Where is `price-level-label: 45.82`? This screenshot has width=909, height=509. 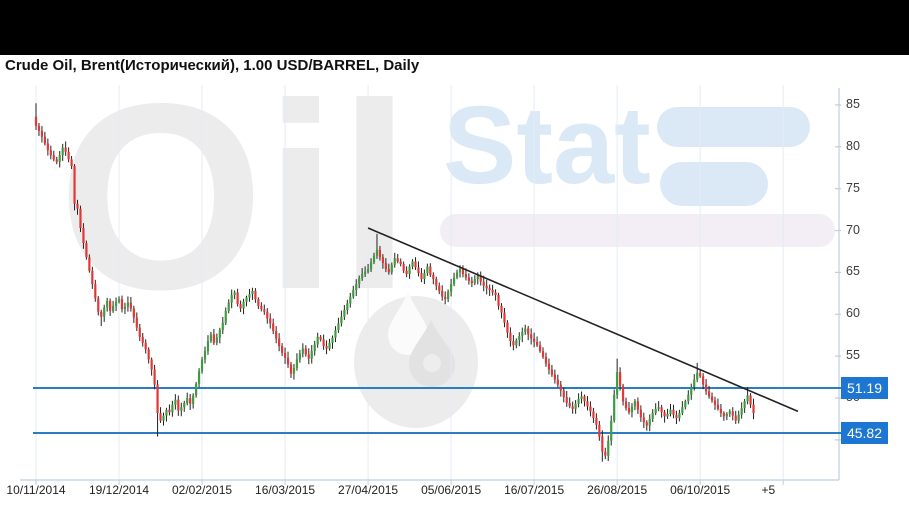
price-level-label: 45.82 is located at coordinates (864, 433).